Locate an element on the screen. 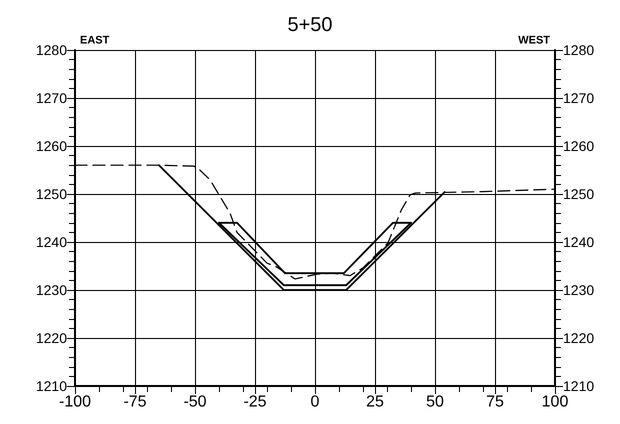 Image resolution: width=620 pixels, height=424 pixels. x-tick-label: 75 is located at coordinates (495, 402).